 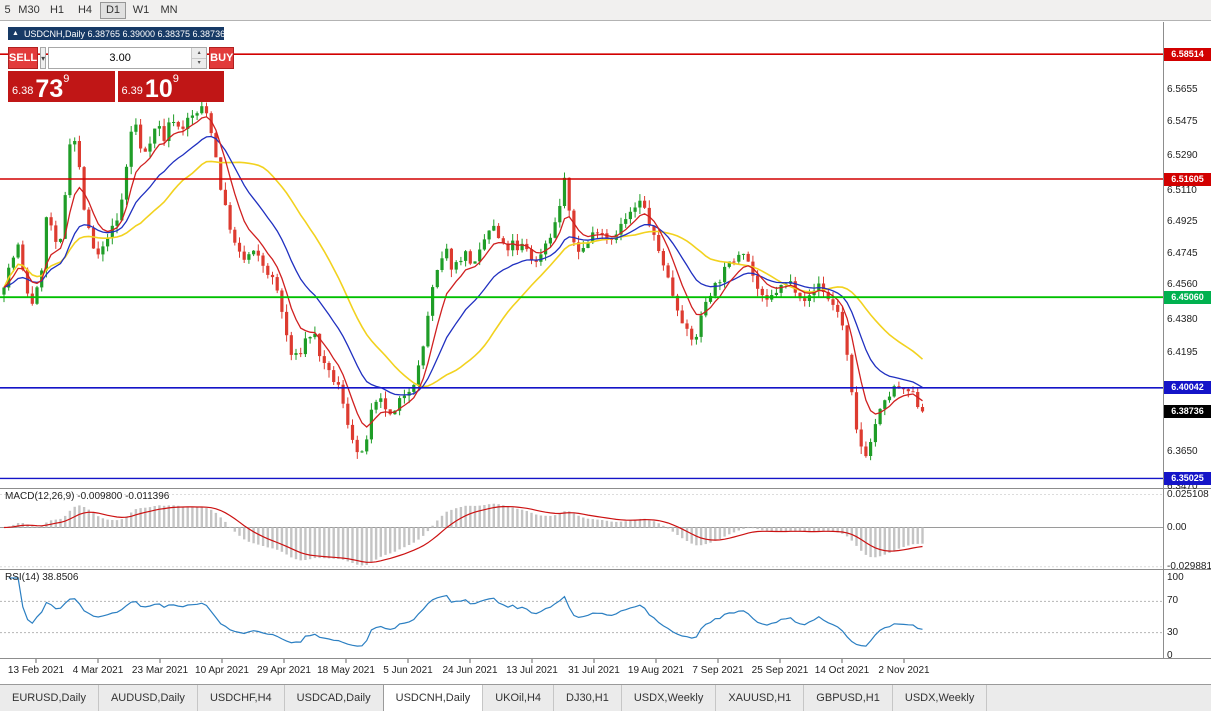 I want to click on timeframe-button-m30: M30, so click(x=29, y=10).